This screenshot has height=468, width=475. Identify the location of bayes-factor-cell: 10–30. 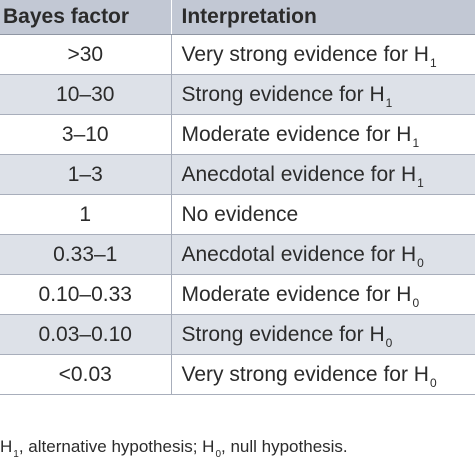
(86, 94).